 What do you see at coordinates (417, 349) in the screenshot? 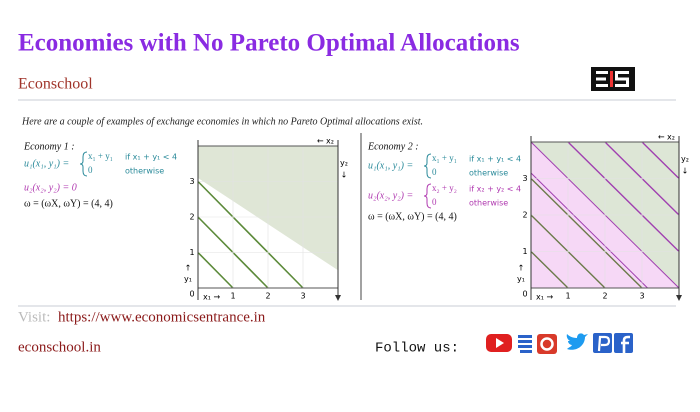
I see `follow-label: Follow us:` at bounding box center [417, 349].